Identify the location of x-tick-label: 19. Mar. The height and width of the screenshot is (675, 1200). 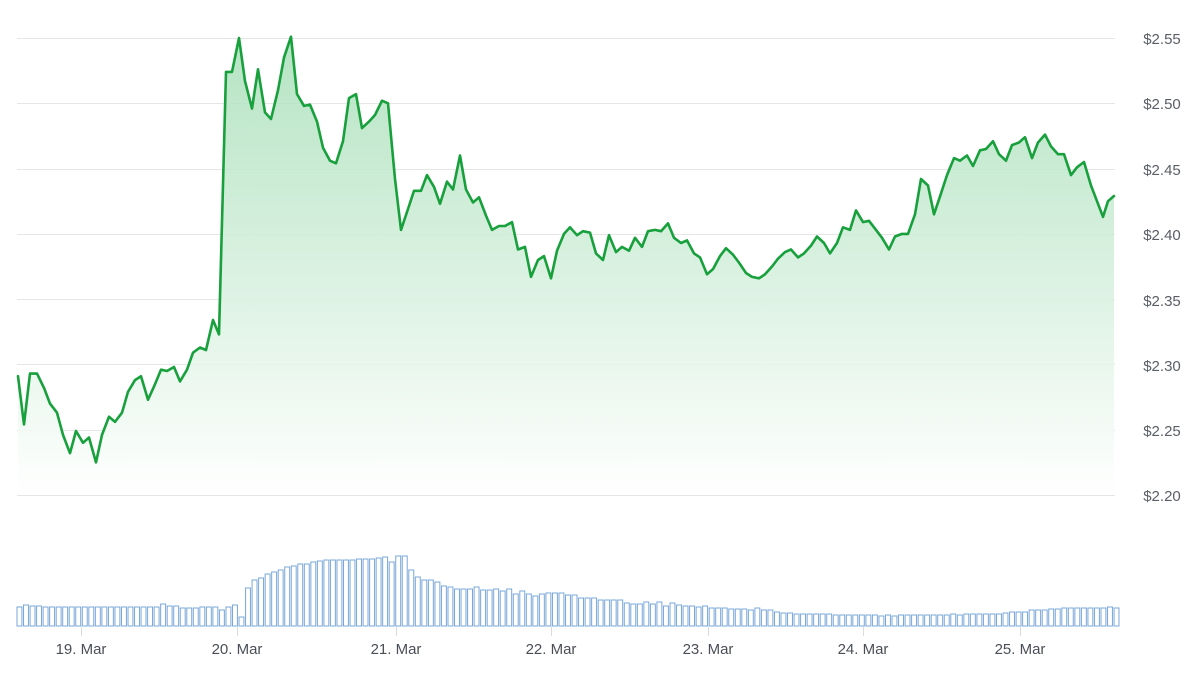
(81, 649).